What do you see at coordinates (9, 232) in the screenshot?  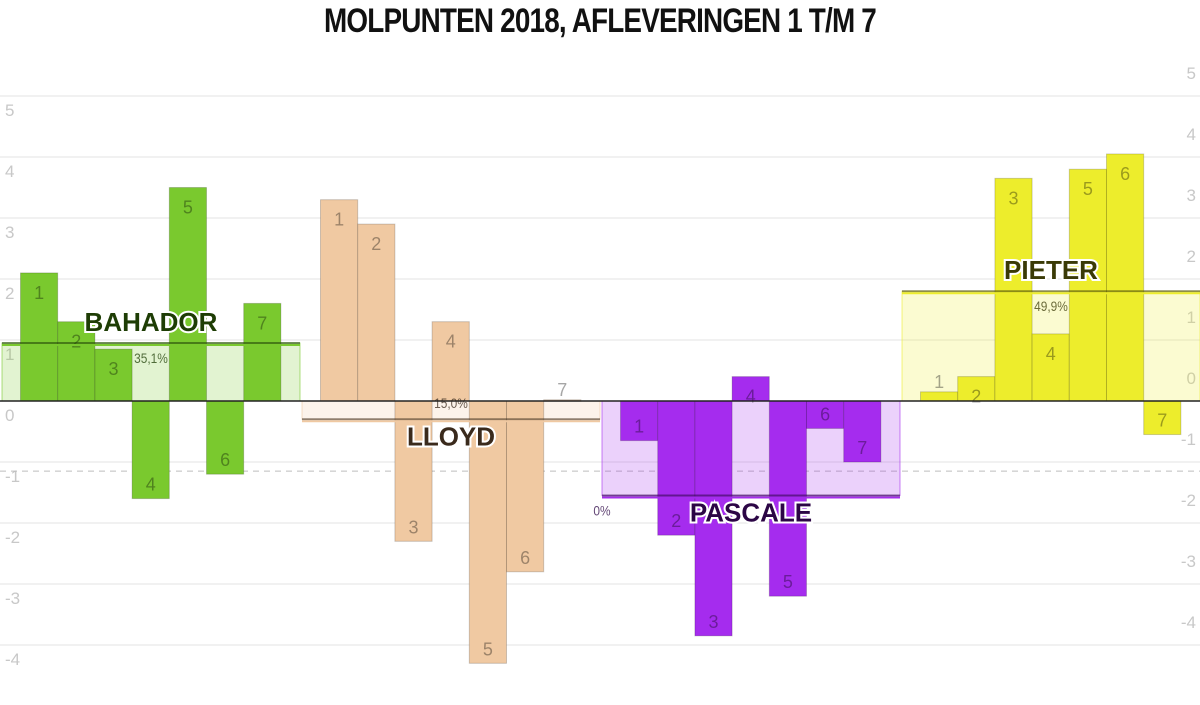 I see `left-axis-tick-label: 3` at bounding box center [9, 232].